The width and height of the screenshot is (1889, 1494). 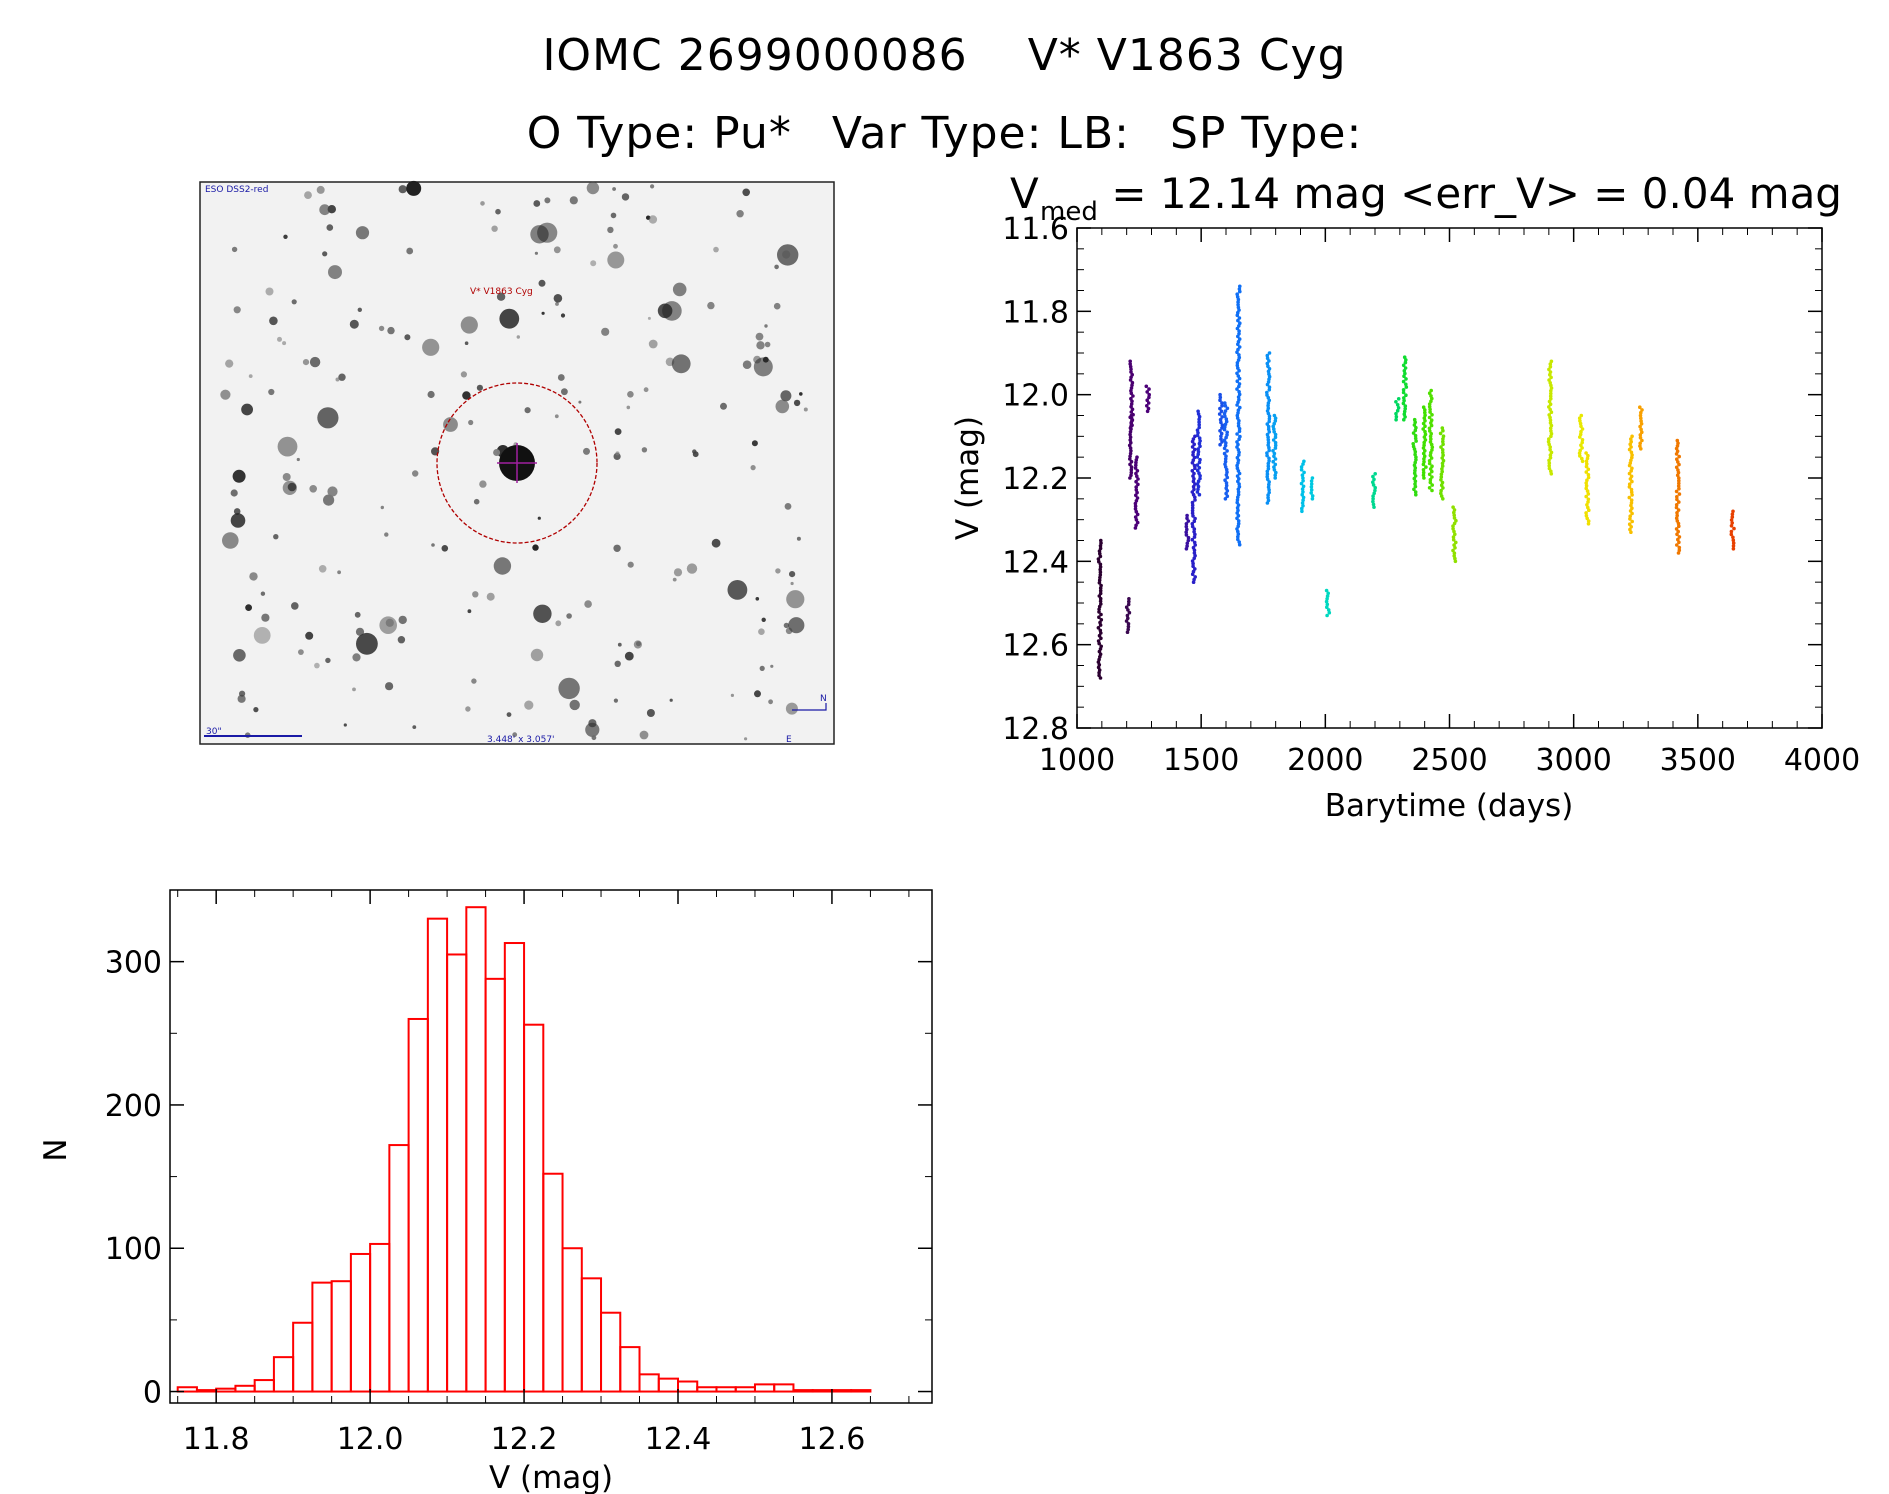 I want to click on lc-title-v: V, so click(x=1024, y=193).